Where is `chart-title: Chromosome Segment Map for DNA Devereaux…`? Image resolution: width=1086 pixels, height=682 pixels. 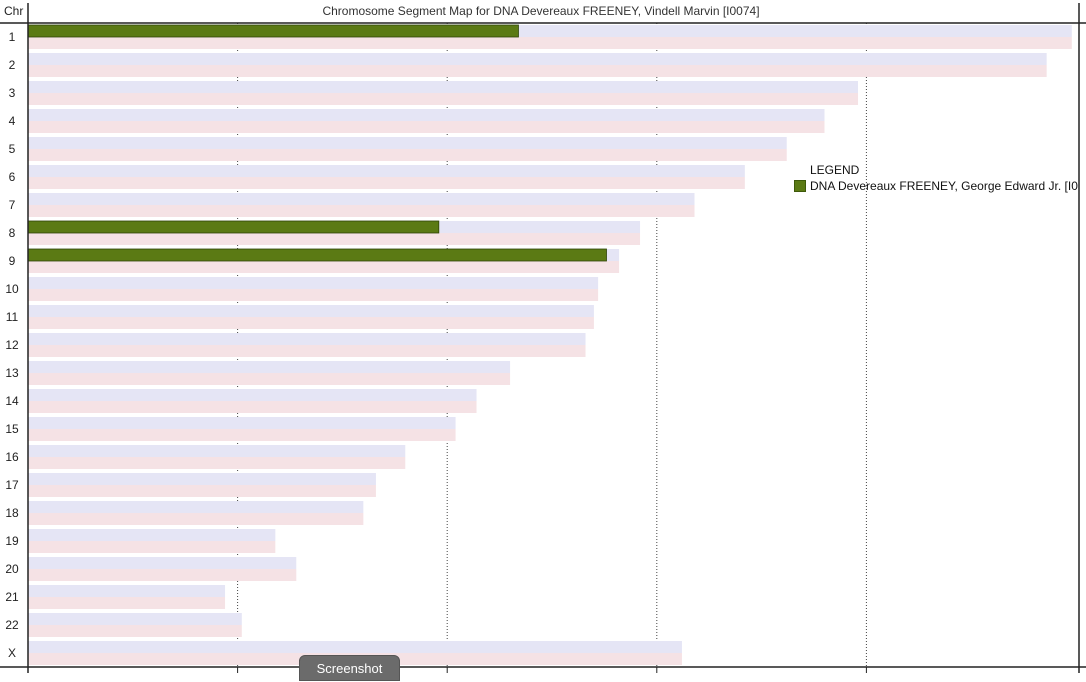 chart-title: Chromosome Segment Map for DNA Devereaux… is located at coordinates (540, 11).